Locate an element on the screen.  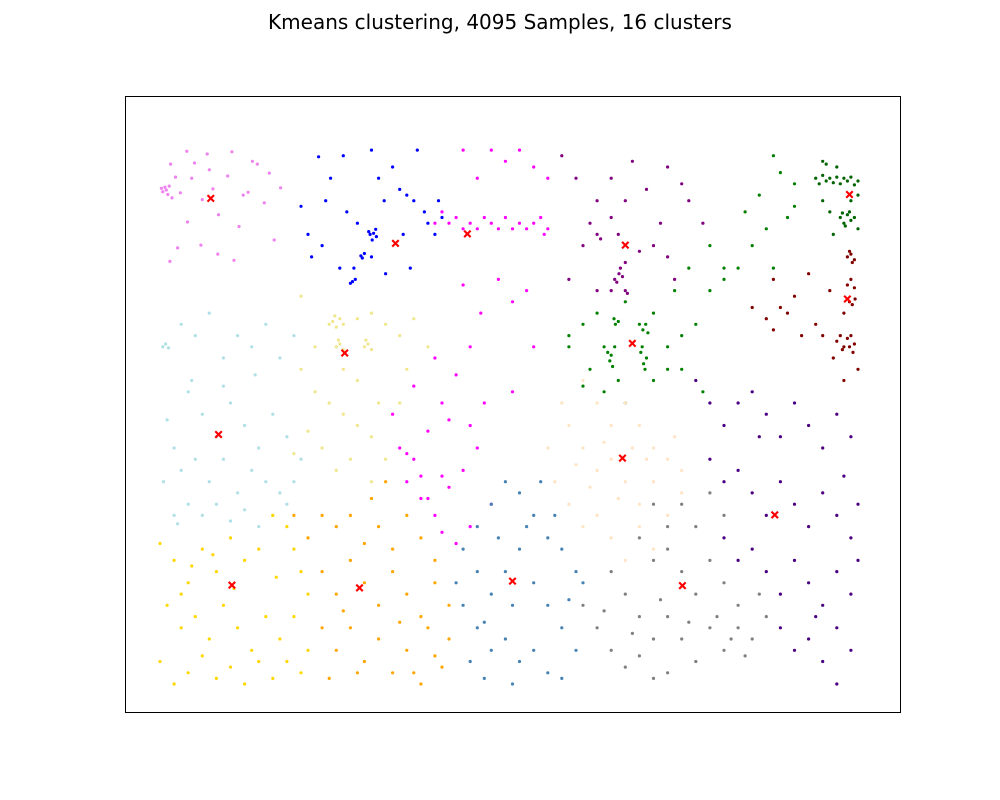
centroid-gold is located at coordinates (231, 585).